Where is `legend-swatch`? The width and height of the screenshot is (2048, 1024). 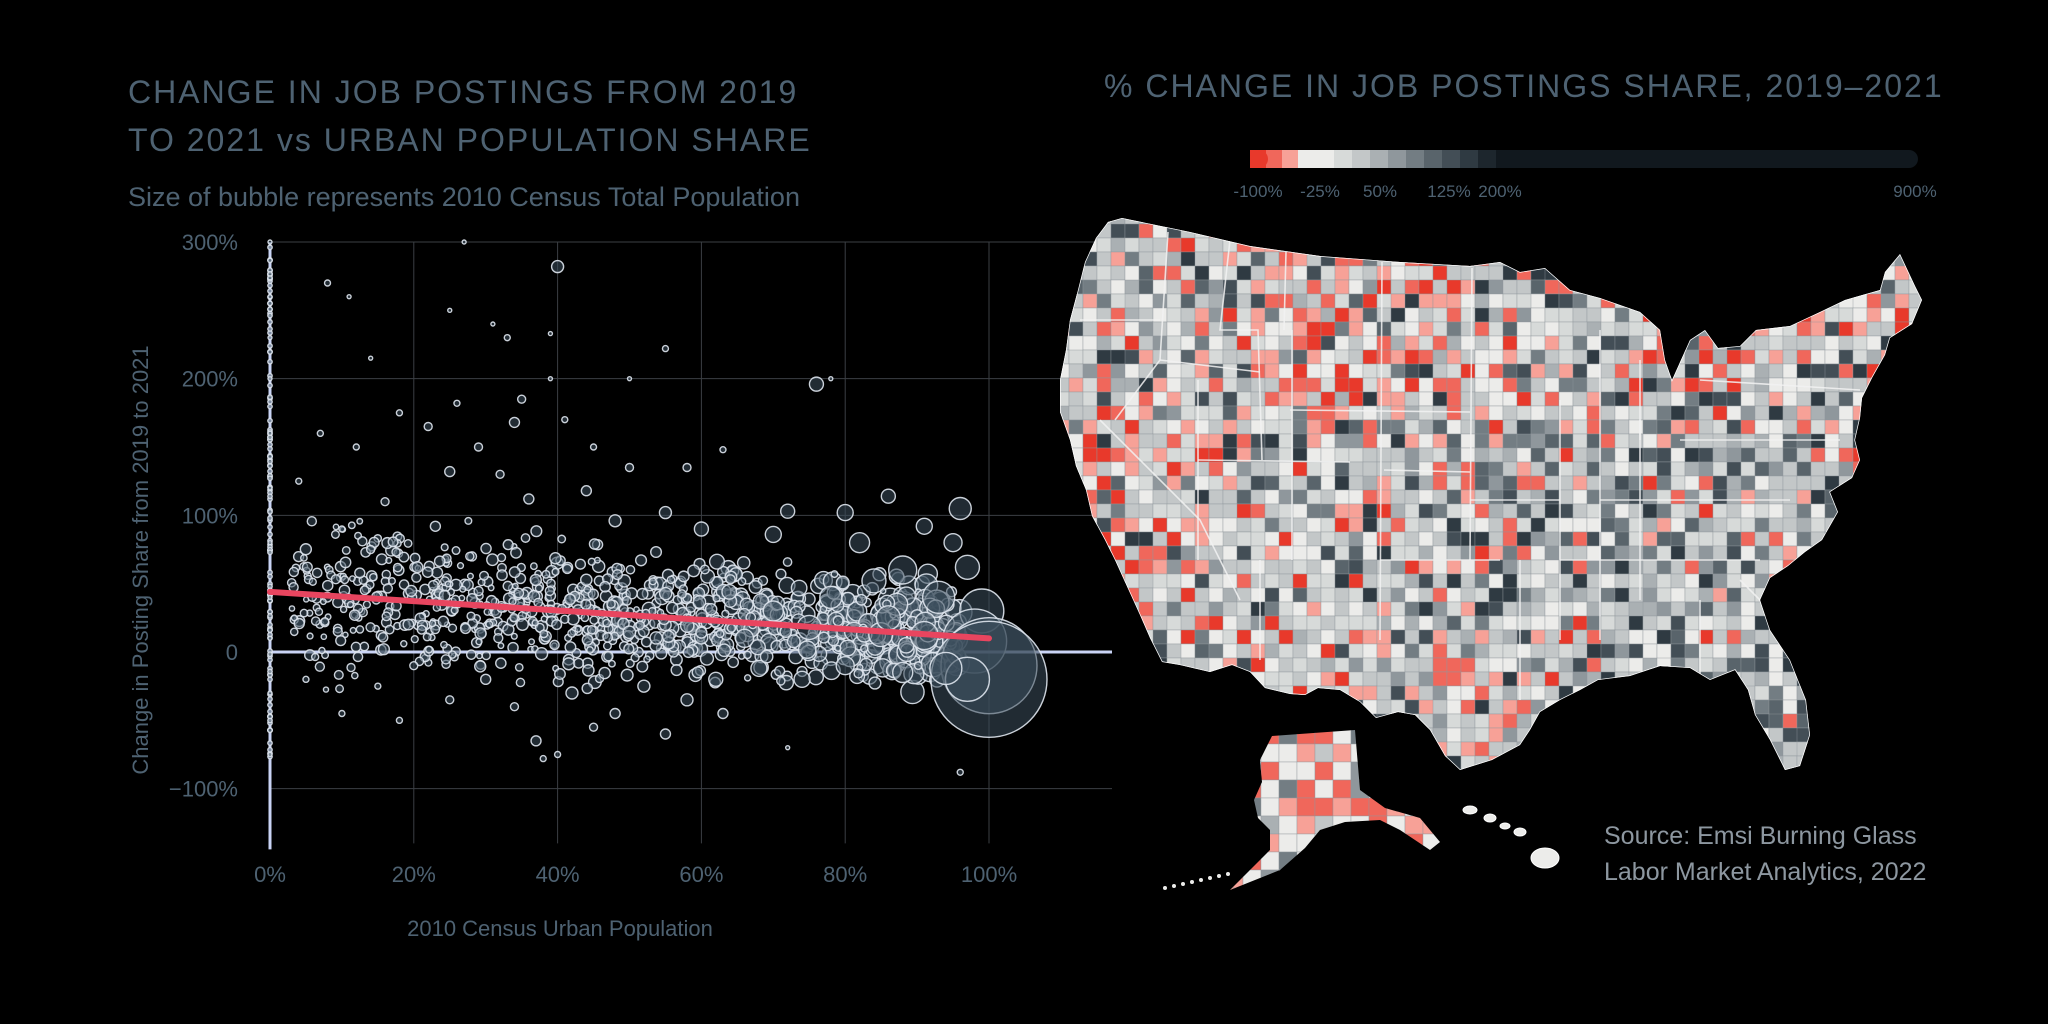 legend-swatch is located at coordinates (1487, 159).